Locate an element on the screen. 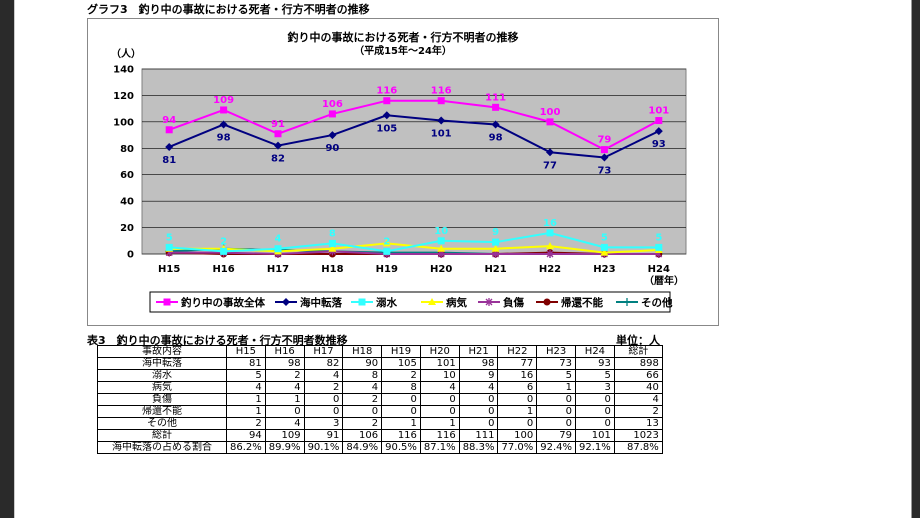  table-cell: 77 is located at coordinates (517, 363).